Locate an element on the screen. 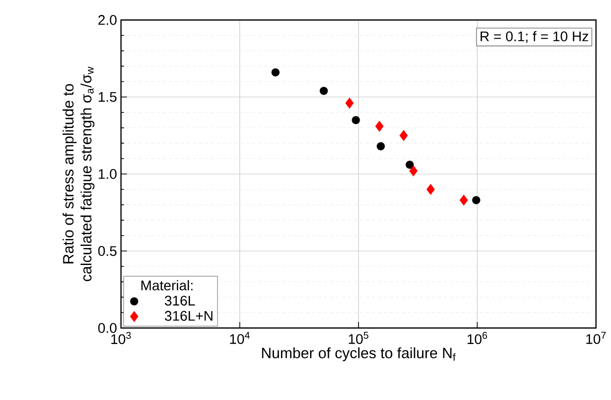  y-tick-label: 1.5 is located at coordinates (107, 97).